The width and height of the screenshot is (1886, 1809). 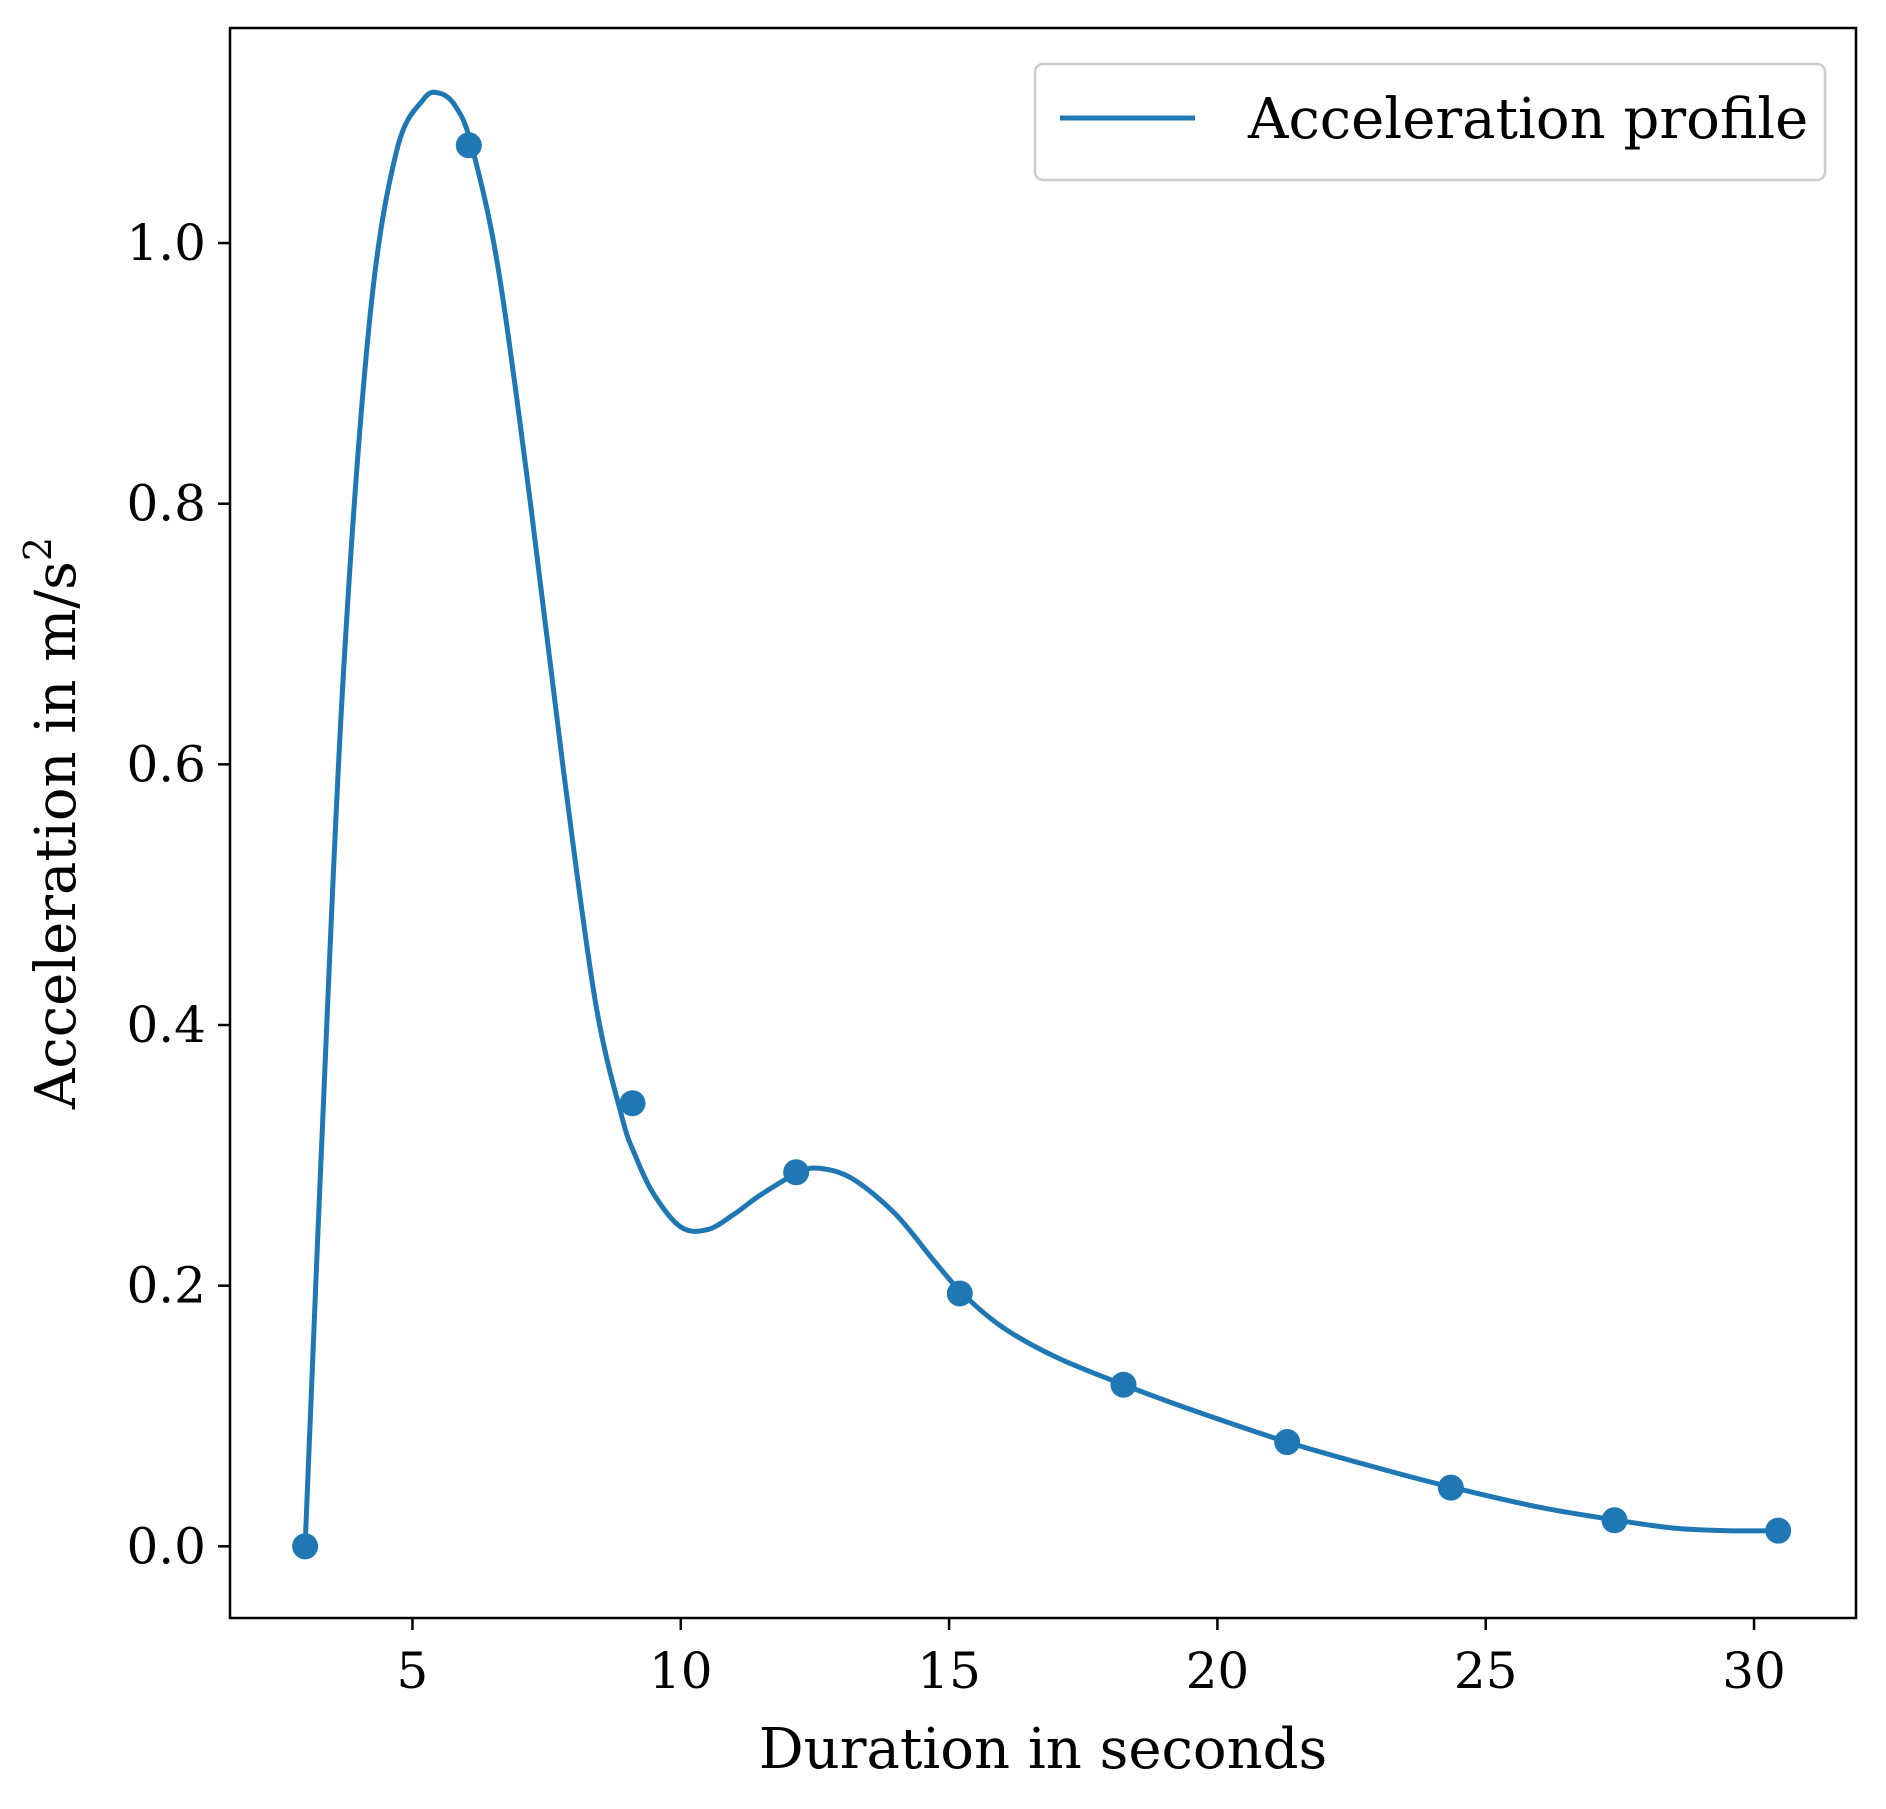 I want to click on y-tick-label: 1.0, so click(x=166, y=243).